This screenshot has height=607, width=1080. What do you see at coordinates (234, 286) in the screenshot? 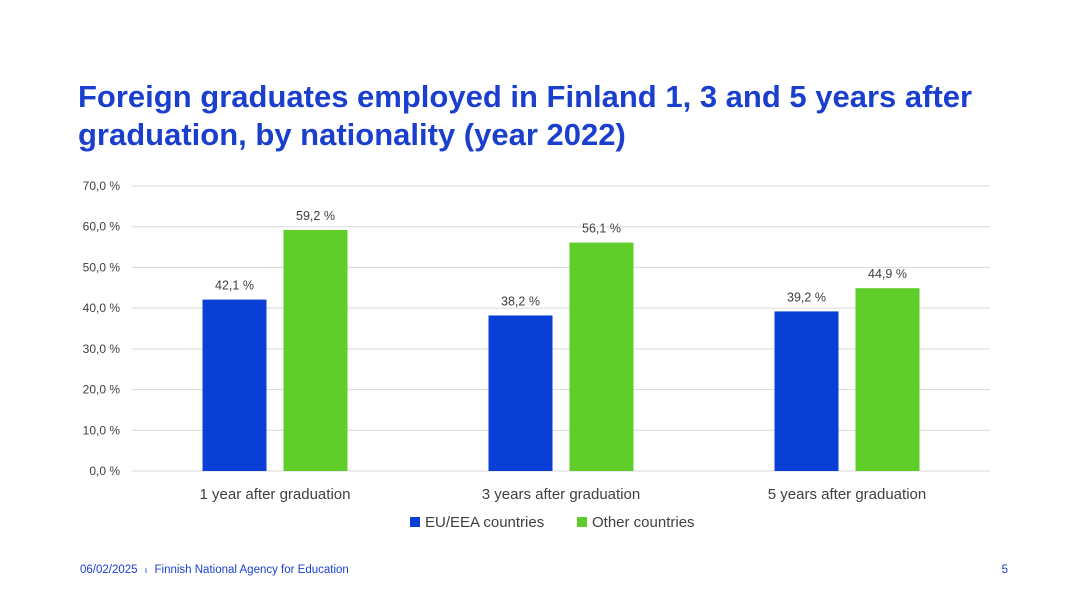
I see `data-label: 42,1 %` at bounding box center [234, 286].